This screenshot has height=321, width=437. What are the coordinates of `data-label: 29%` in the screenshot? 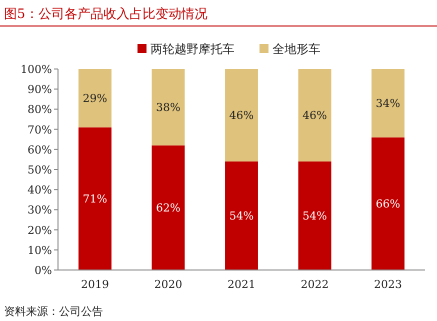 It's located at (95, 99).